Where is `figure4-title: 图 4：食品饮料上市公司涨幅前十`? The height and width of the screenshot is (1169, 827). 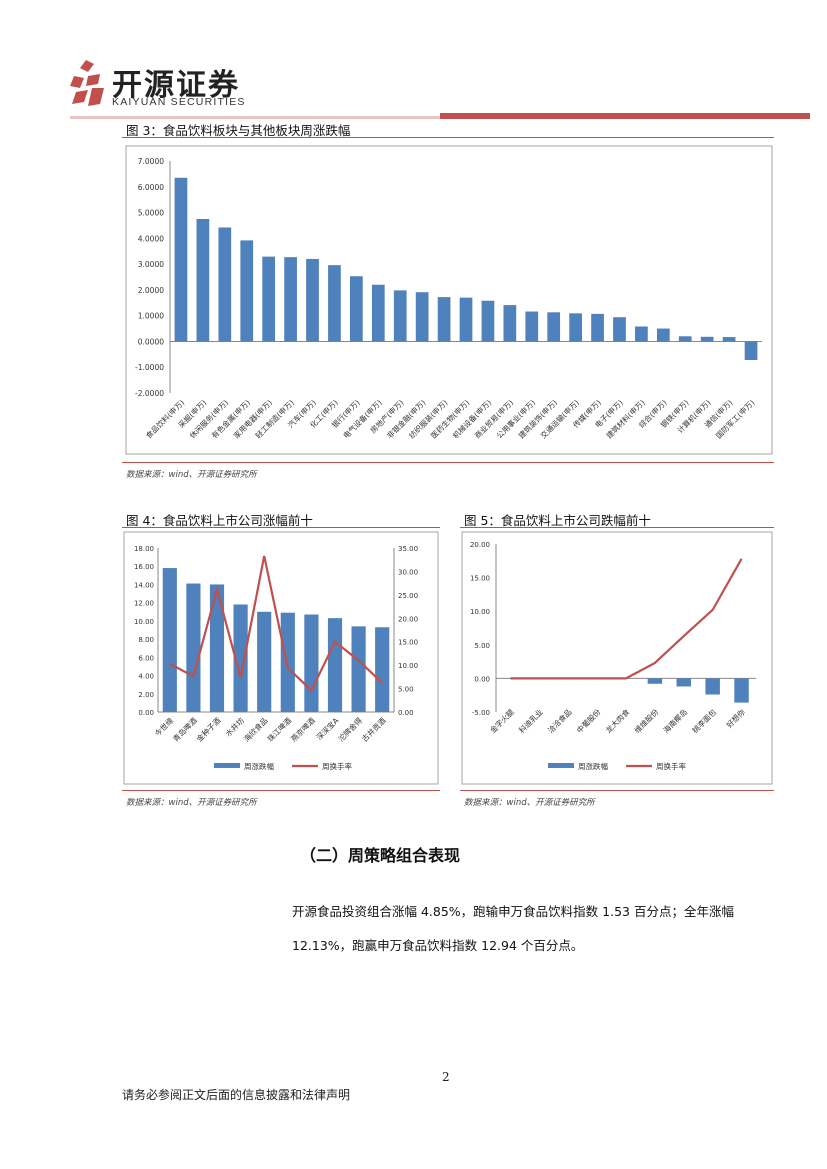
figure4-title: 图 4：食品饮料上市公司涨幅前十 is located at coordinates (219, 520).